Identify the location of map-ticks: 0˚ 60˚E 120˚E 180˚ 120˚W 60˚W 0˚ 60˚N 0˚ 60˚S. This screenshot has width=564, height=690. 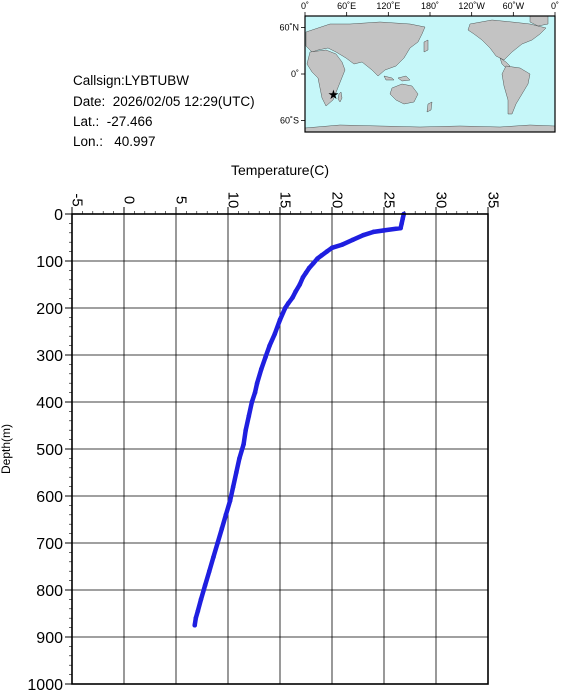
(419, 63).